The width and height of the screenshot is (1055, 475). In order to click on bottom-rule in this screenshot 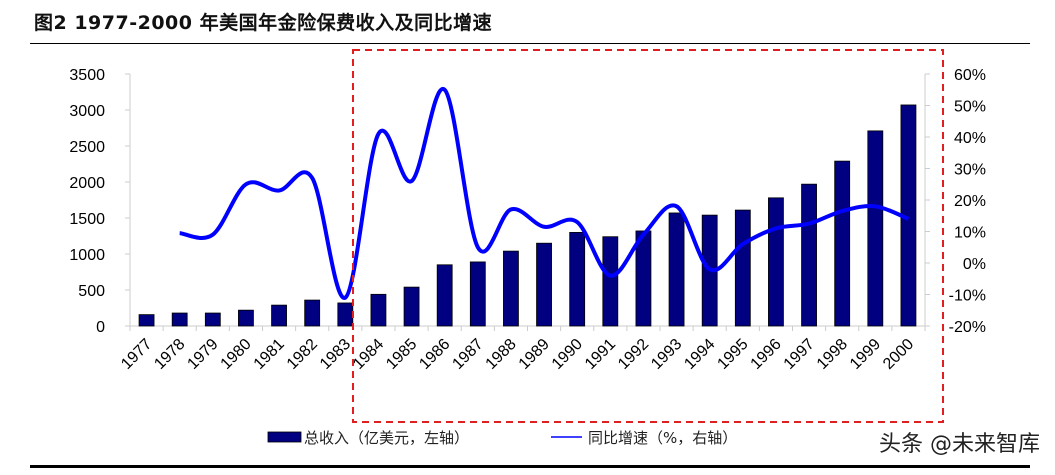, I will do `click(530, 466)`.